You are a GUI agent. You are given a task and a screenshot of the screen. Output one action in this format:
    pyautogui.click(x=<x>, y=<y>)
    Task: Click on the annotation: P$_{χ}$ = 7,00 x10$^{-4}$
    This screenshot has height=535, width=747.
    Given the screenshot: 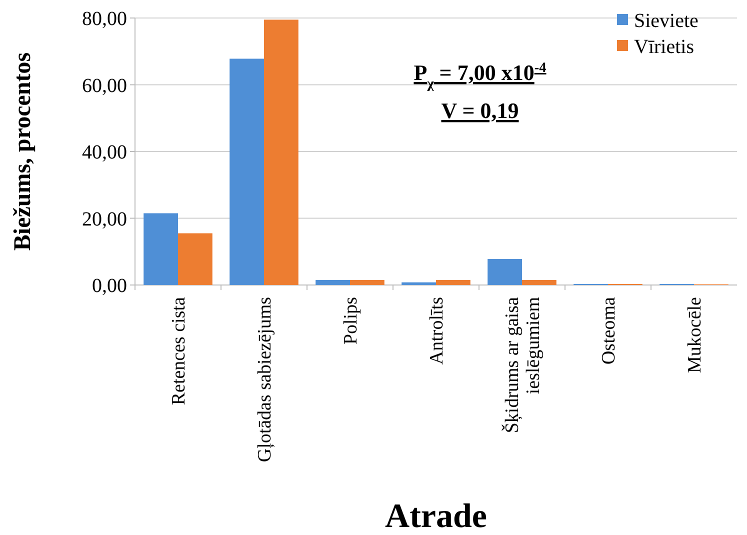 What is the action you would take?
    pyautogui.click(x=480, y=76)
    